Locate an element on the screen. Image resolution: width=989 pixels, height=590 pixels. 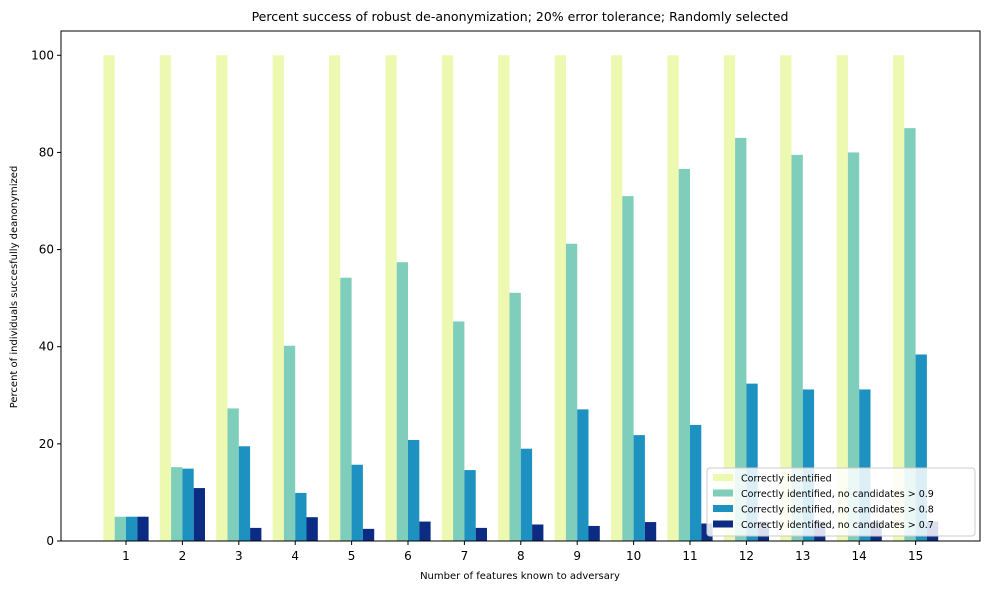
x-tick-label: 8 is located at coordinates (521, 556).